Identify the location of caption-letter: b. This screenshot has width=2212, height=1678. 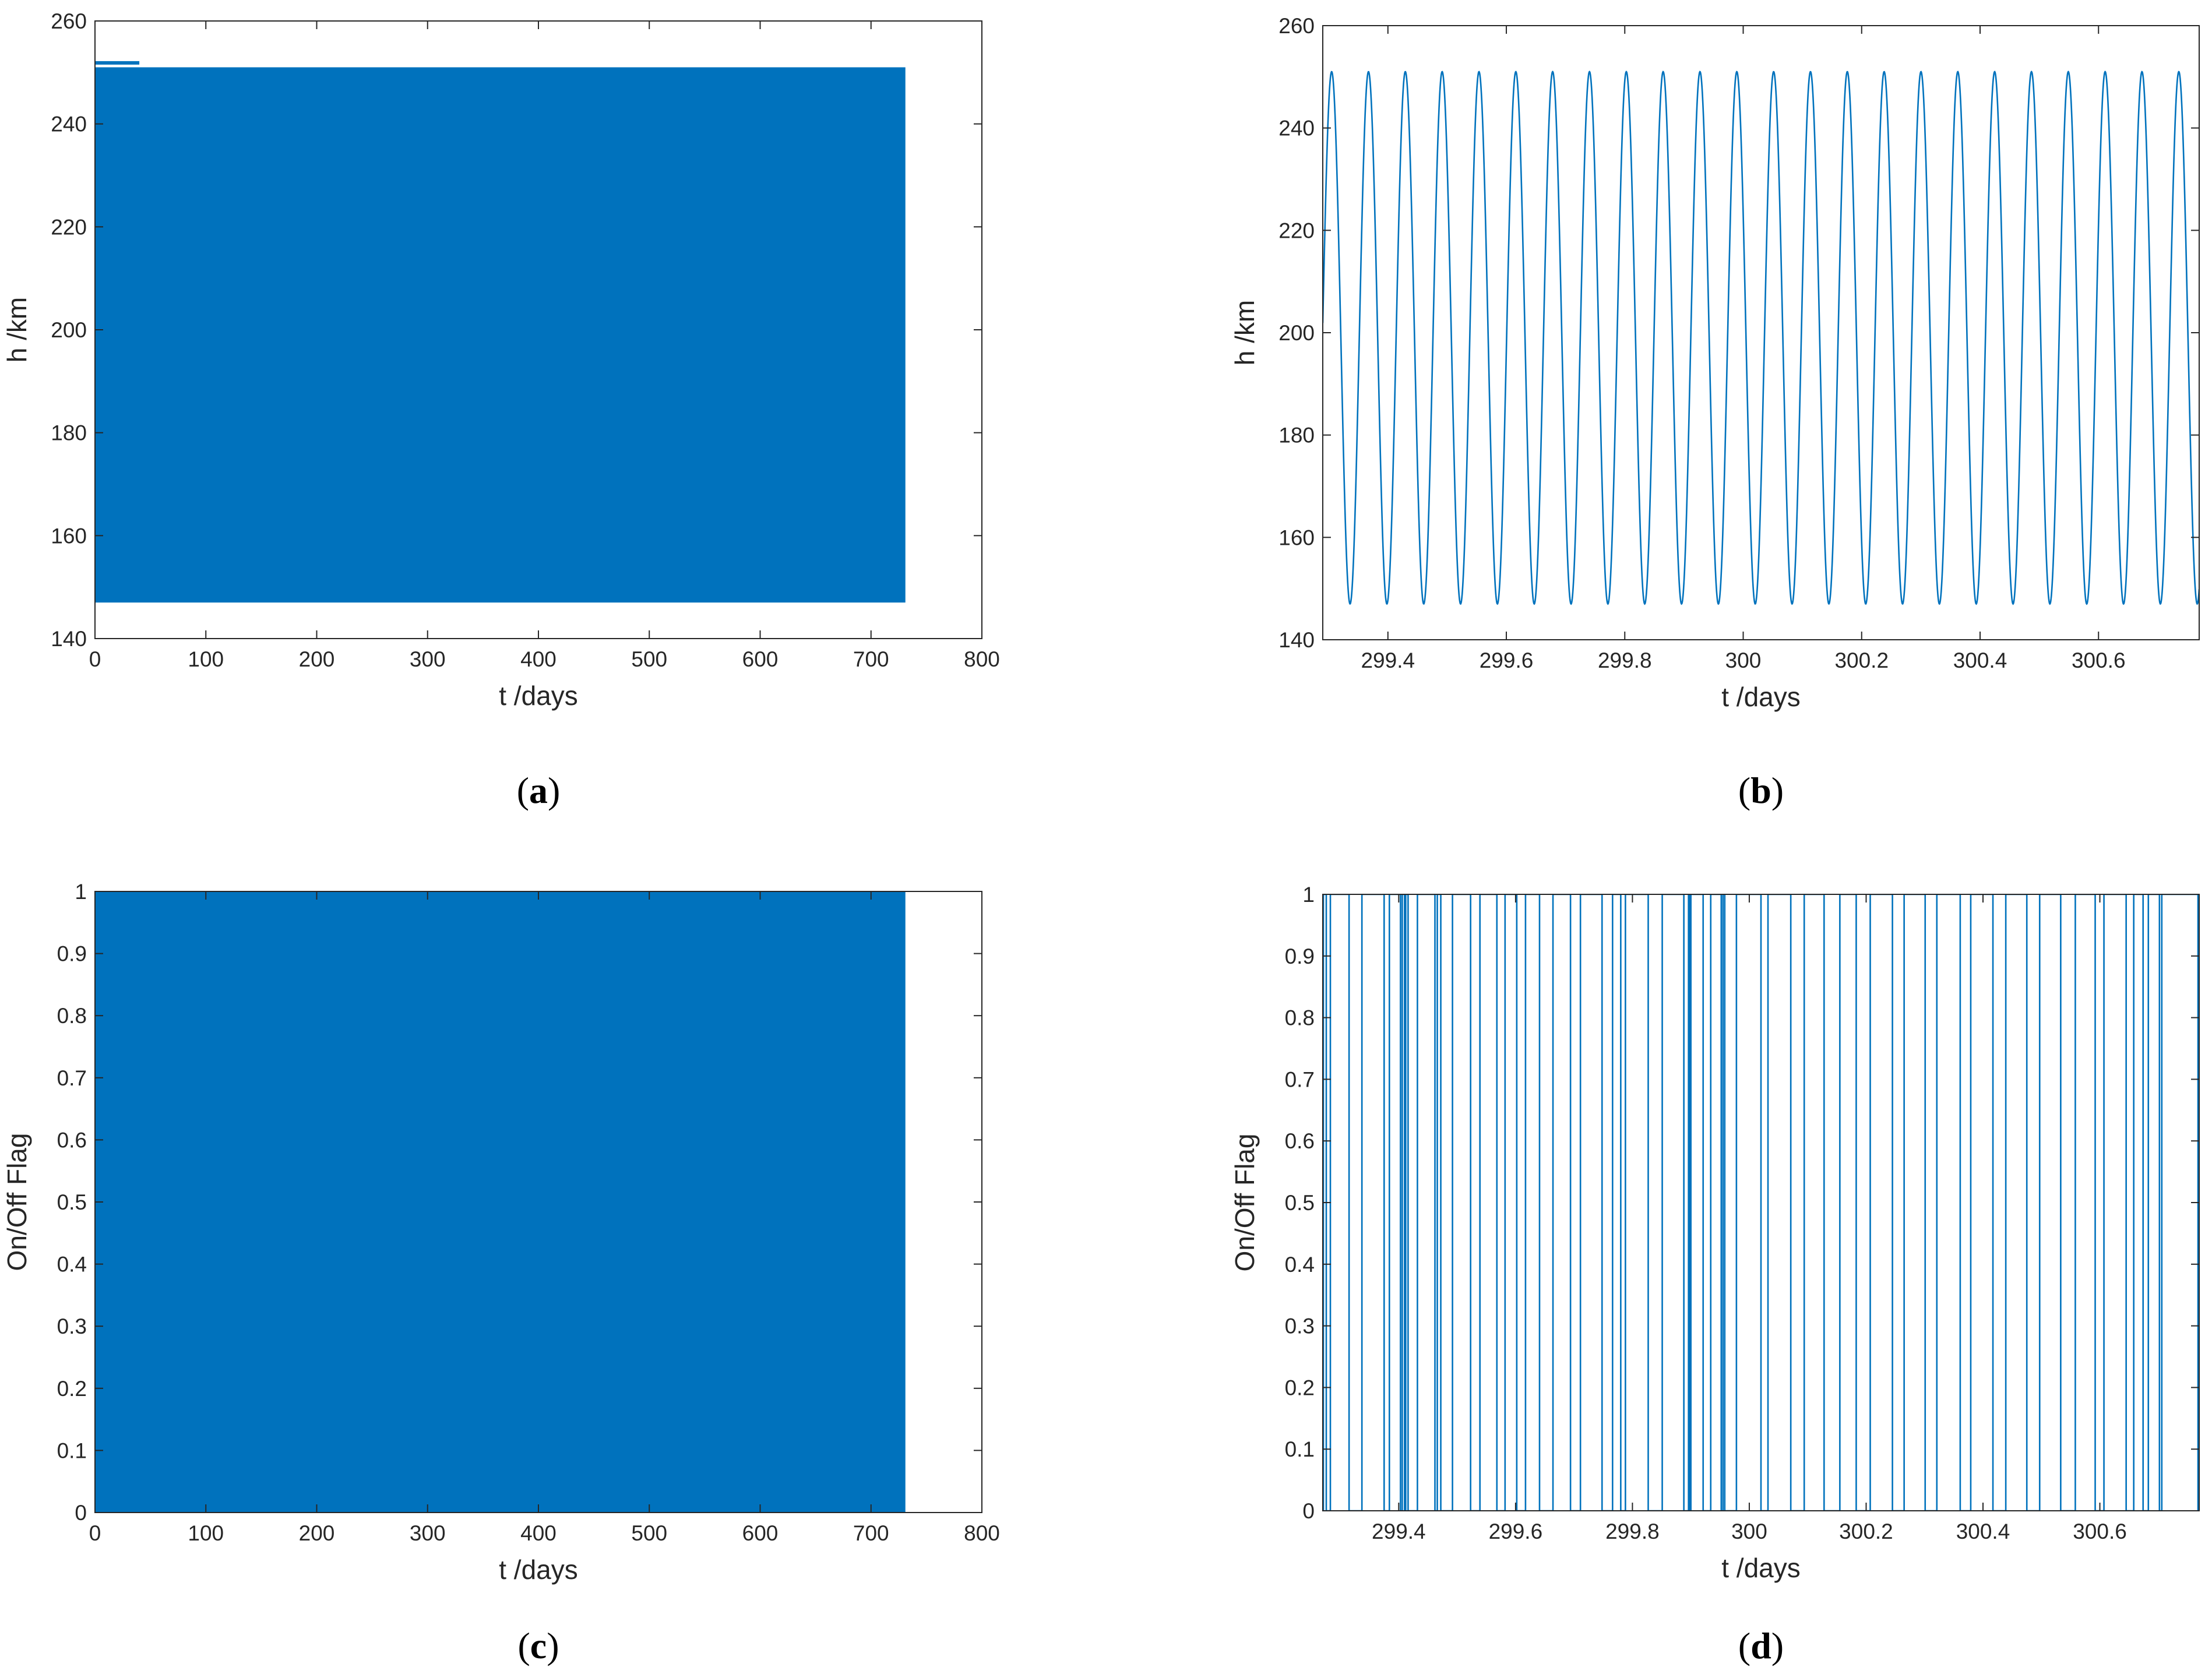
(1760, 790).